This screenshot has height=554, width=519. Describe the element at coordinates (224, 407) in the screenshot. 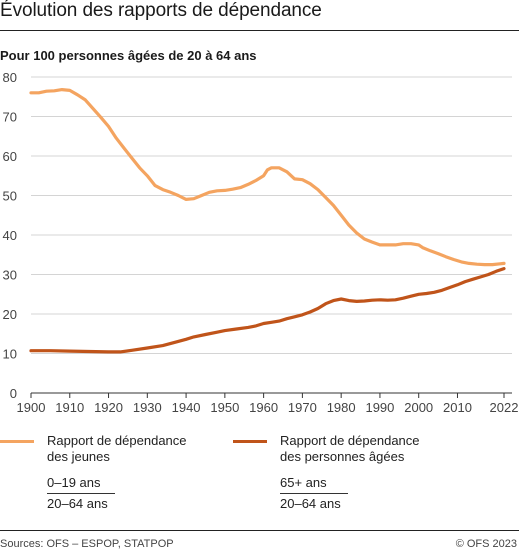

I see `x-tick-label: 1950` at that location.